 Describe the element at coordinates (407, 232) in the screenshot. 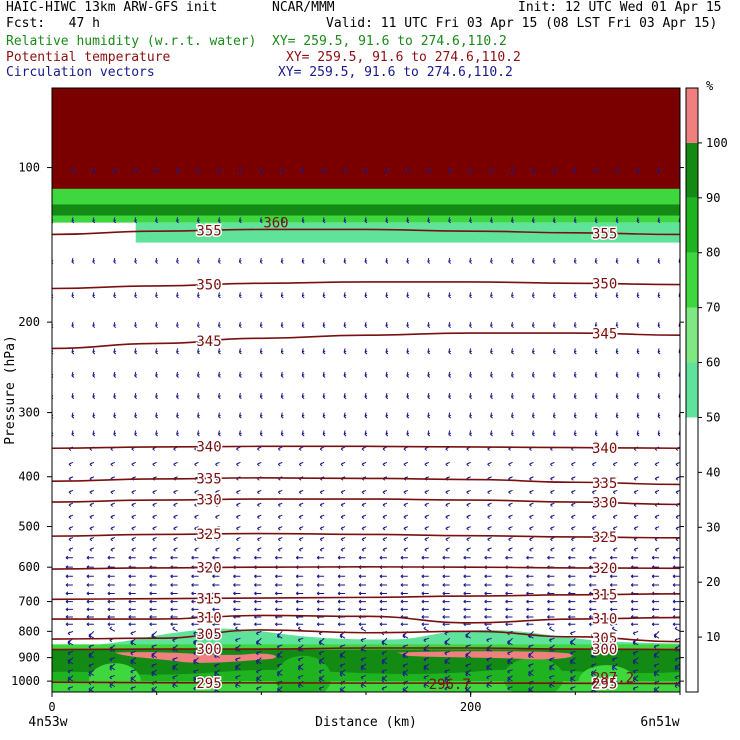

I see `rh-upper-band-light` at that location.